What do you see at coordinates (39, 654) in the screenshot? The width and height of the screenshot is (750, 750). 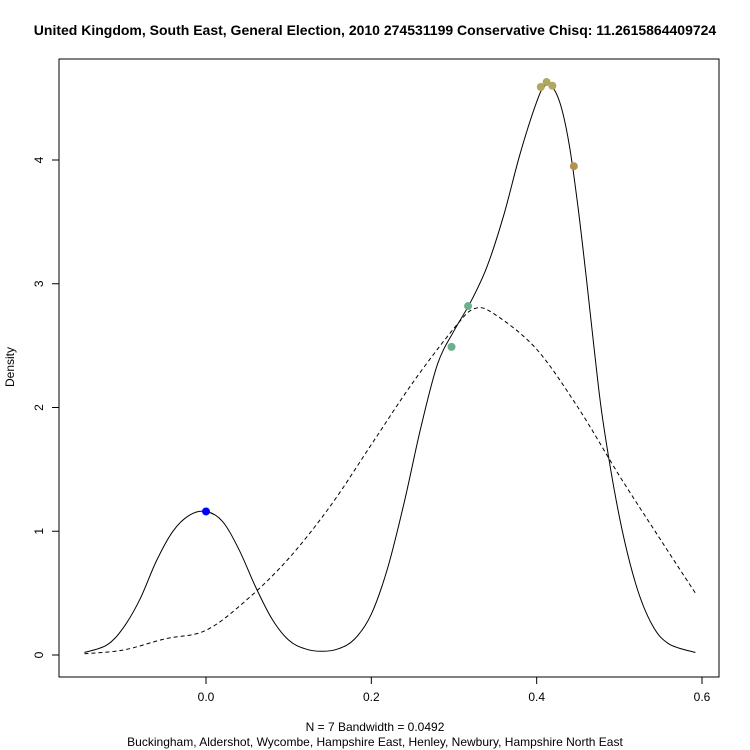 I see `y-tick-label: 0` at bounding box center [39, 654].